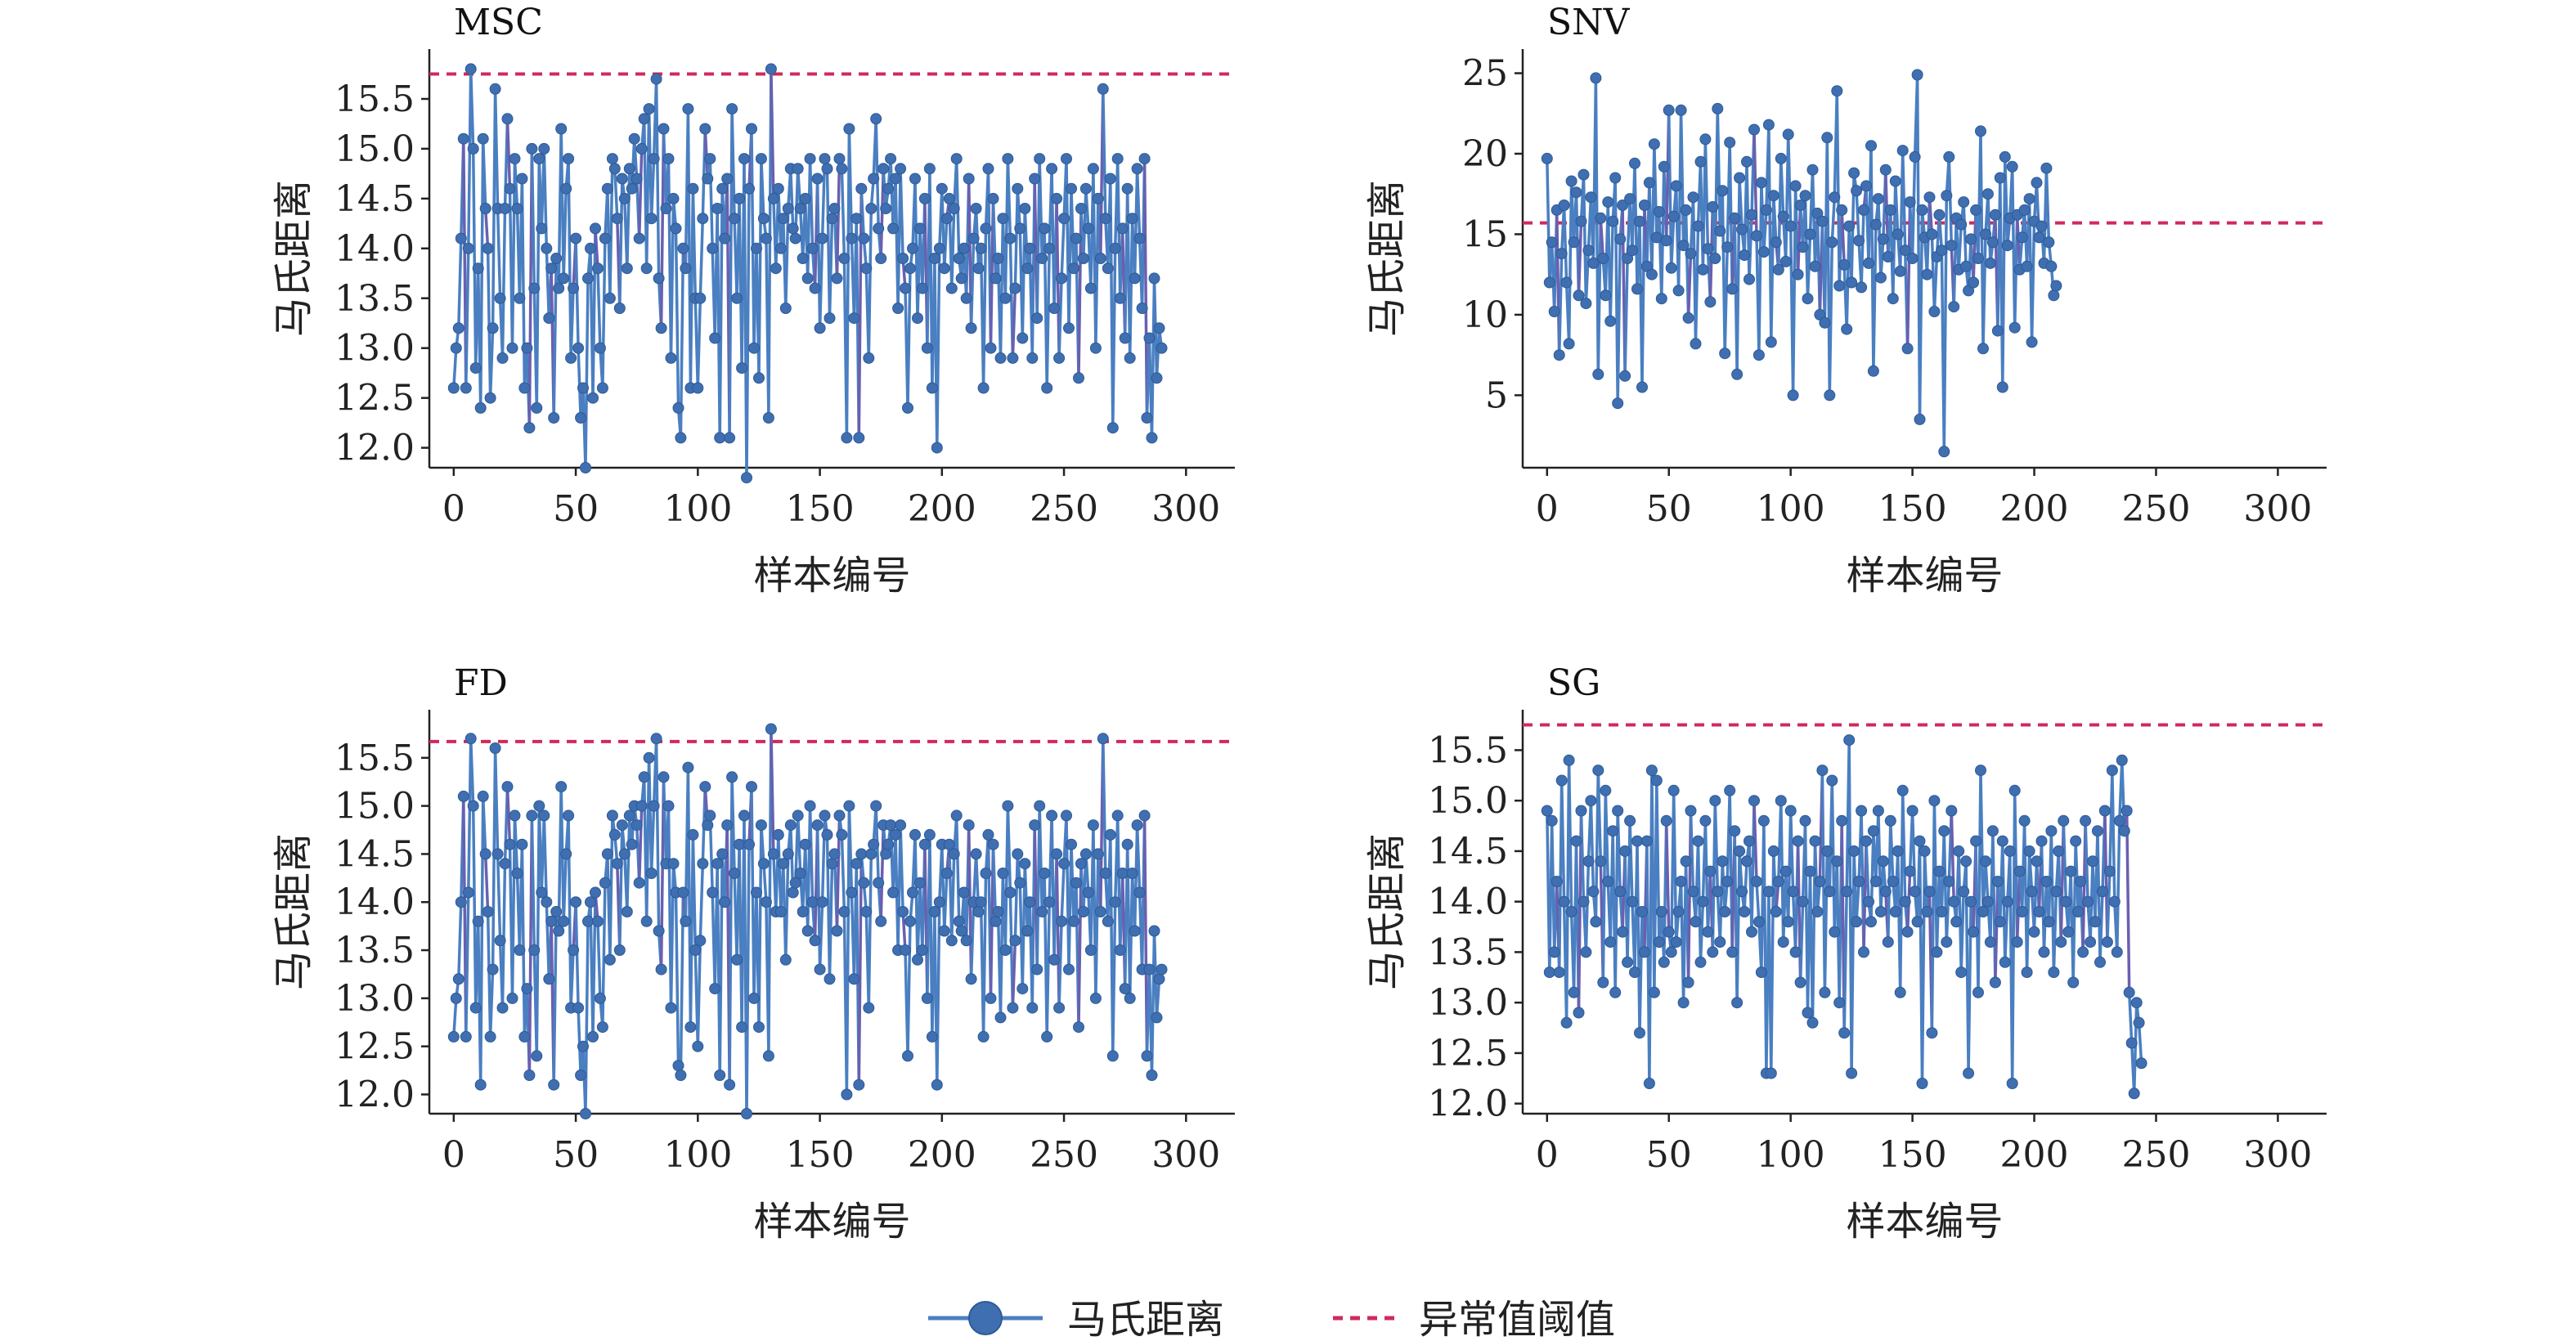 The image size is (2576, 1341). I want to click on y-tick-label: 12.0, so click(374, 448).